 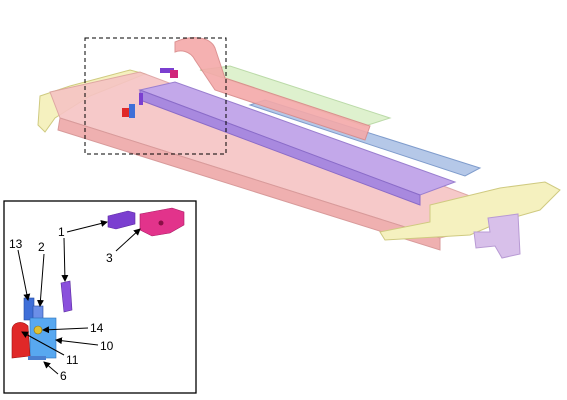 What do you see at coordinates (126, 112) in the screenshot?
I see `carriage-red-part` at bounding box center [126, 112].